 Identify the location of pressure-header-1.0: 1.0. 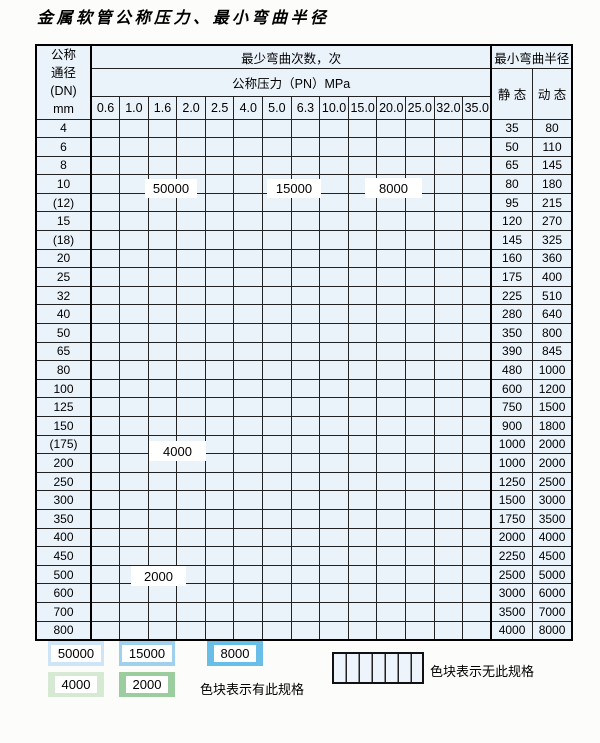
(134, 107).